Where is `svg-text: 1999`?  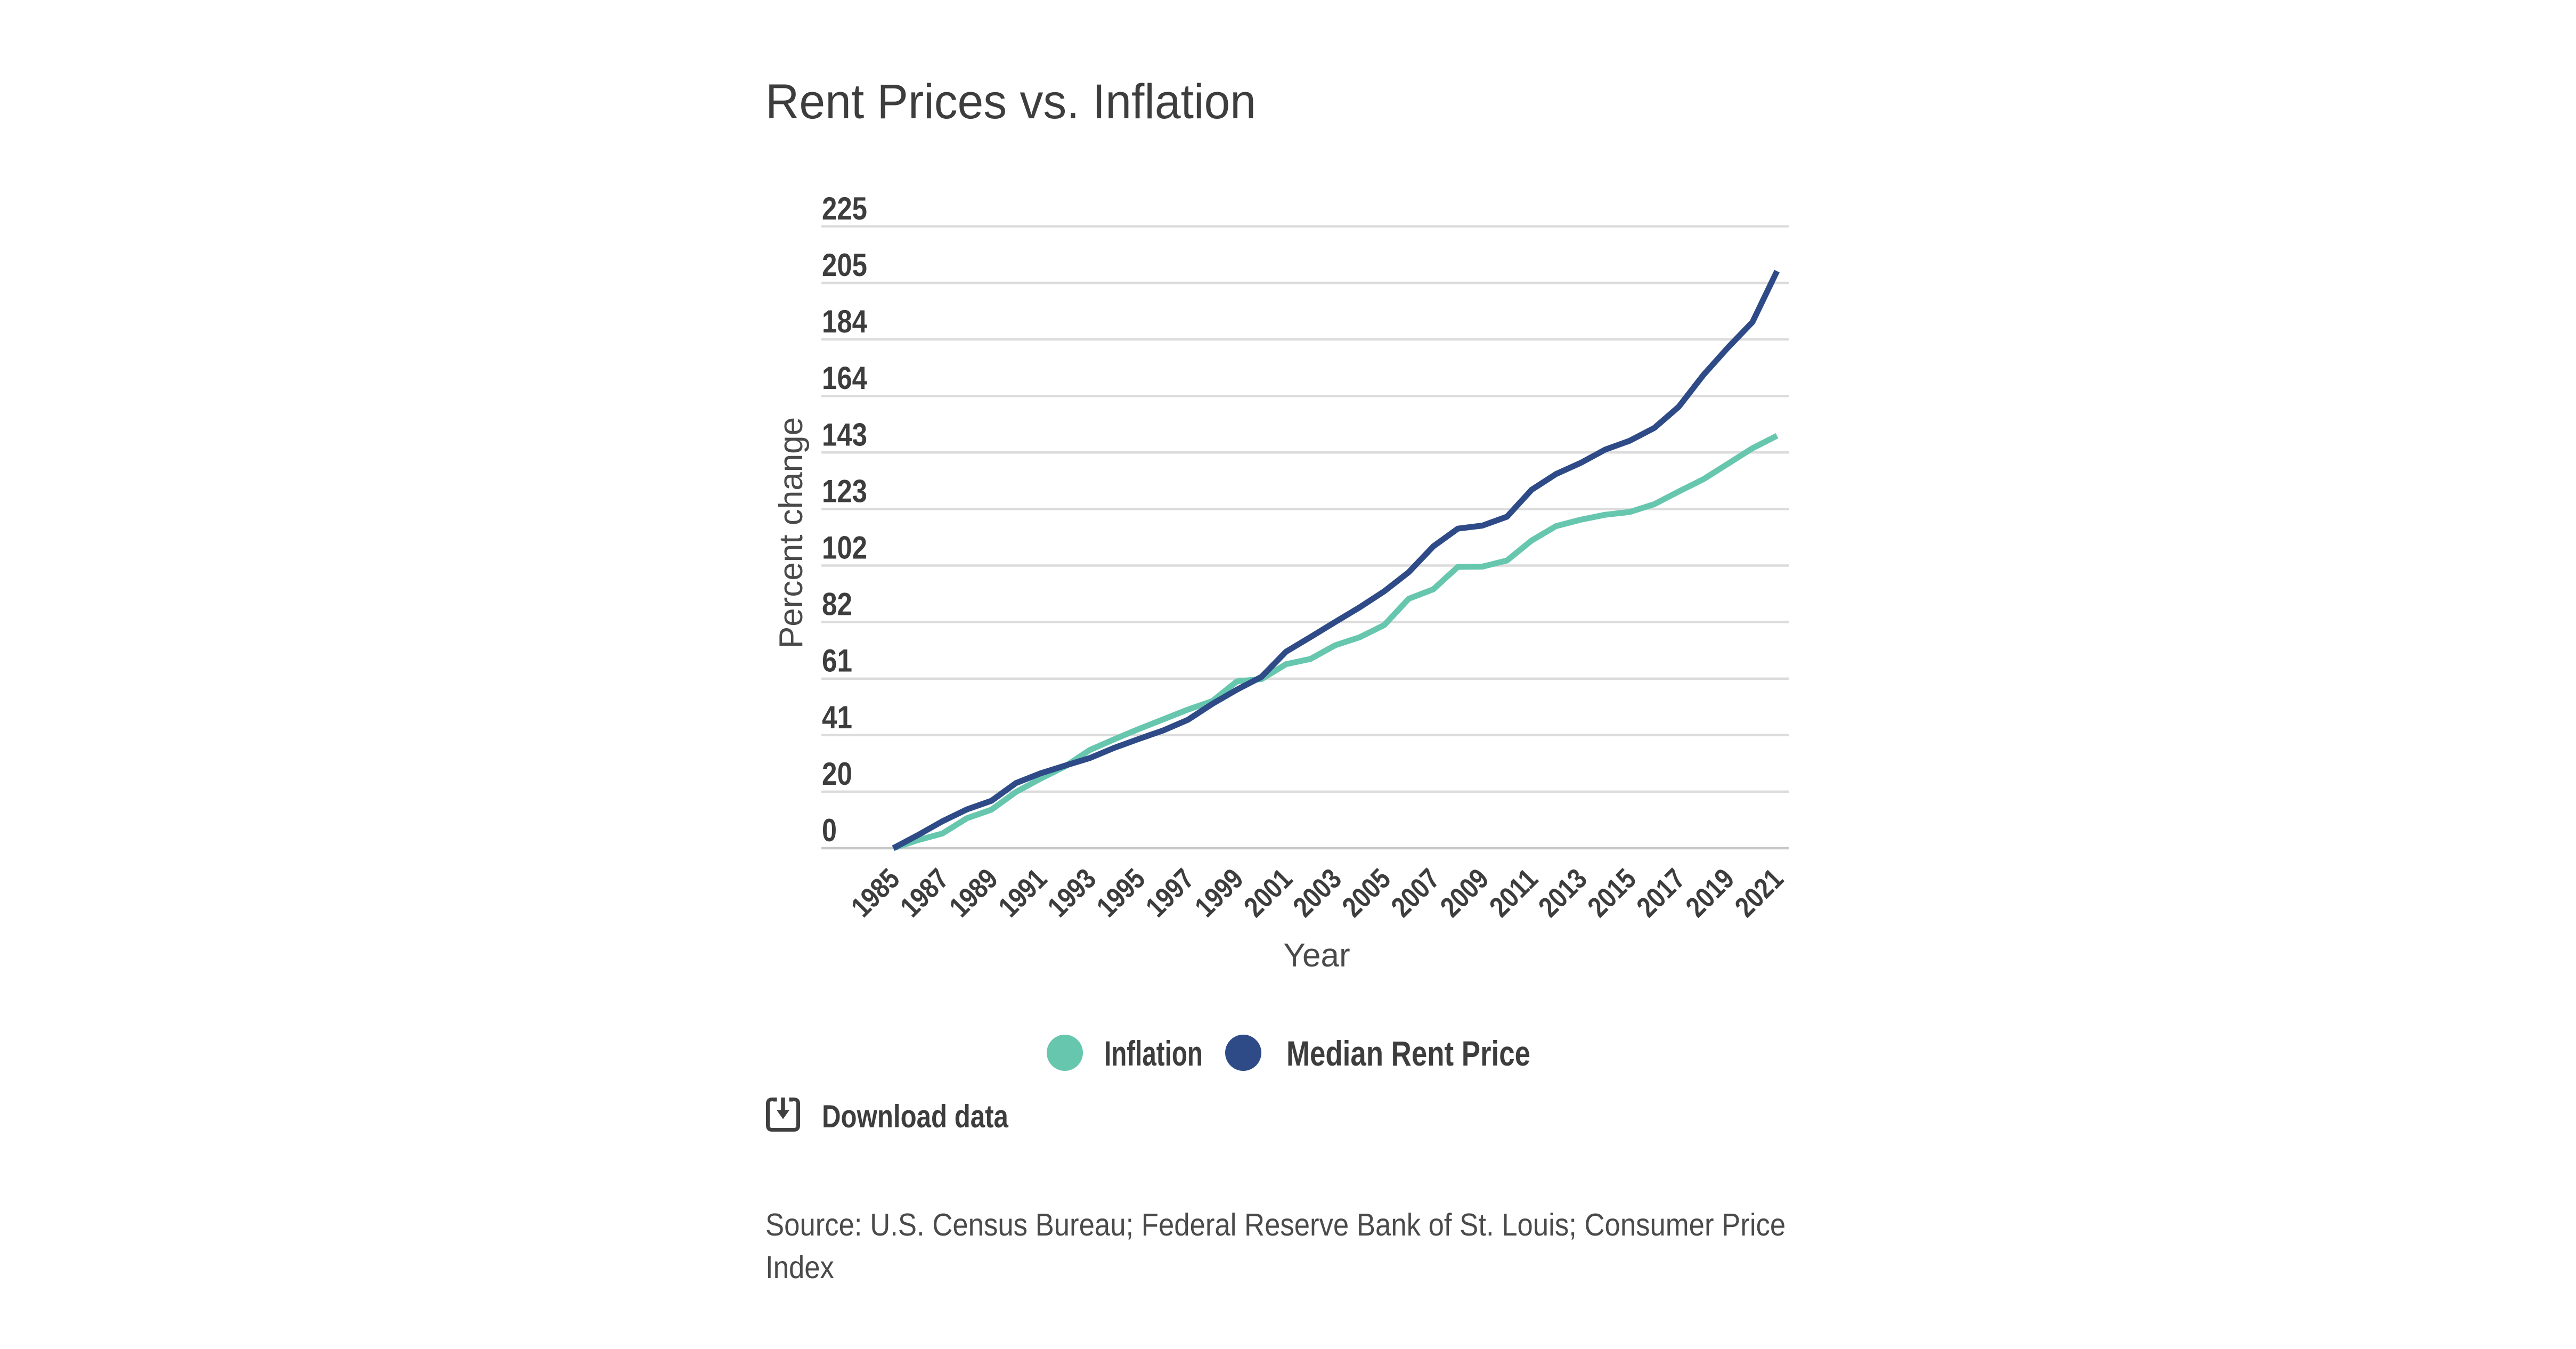
svg-text: 1999 is located at coordinates (1219, 893).